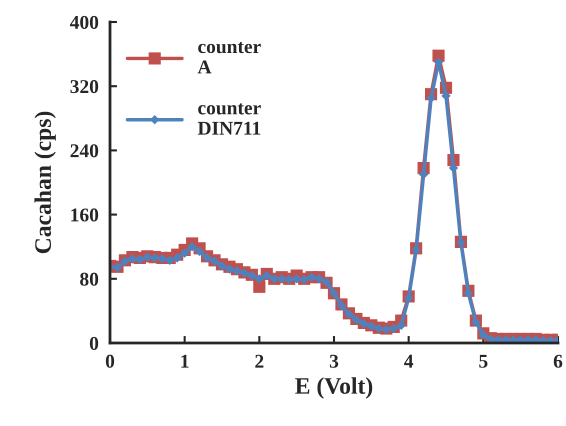 The image size is (566, 426). What do you see at coordinates (84, 215) in the screenshot?
I see `y-tick-label: 160` at bounding box center [84, 215].